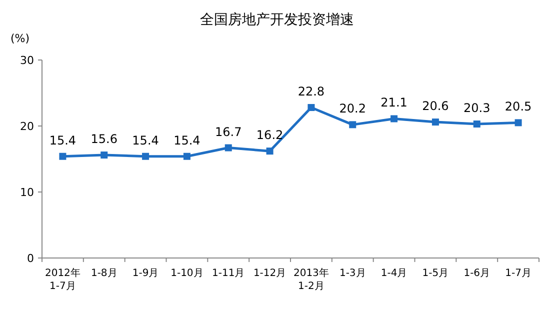  What do you see at coordinates (27, 60) in the screenshot?
I see `y-tick-label: 30` at bounding box center [27, 60].